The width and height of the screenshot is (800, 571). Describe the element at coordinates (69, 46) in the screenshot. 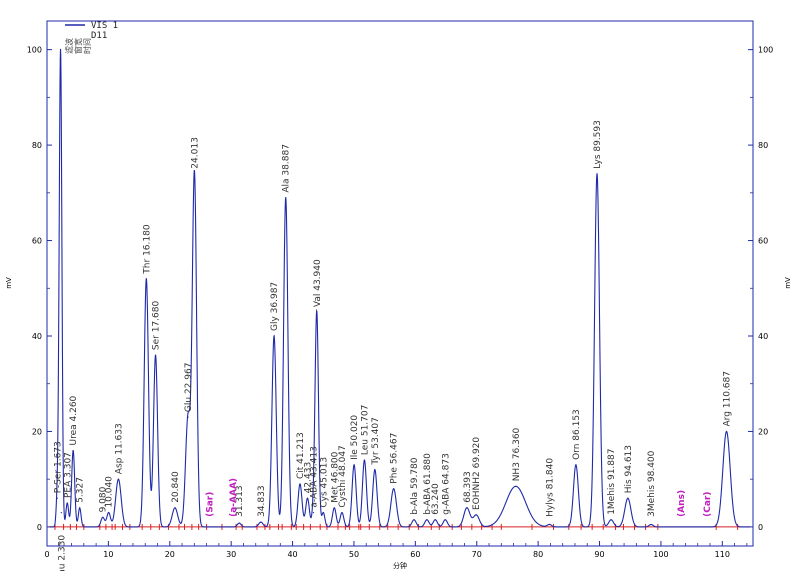

I see `legend-sub-1: 滤波` at that location.